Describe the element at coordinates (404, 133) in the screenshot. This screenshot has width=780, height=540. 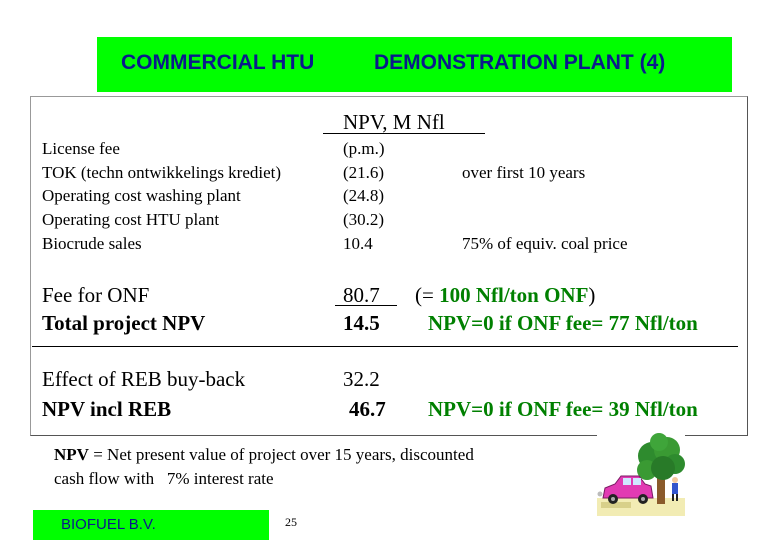
I see `npv-header-underline` at that location.